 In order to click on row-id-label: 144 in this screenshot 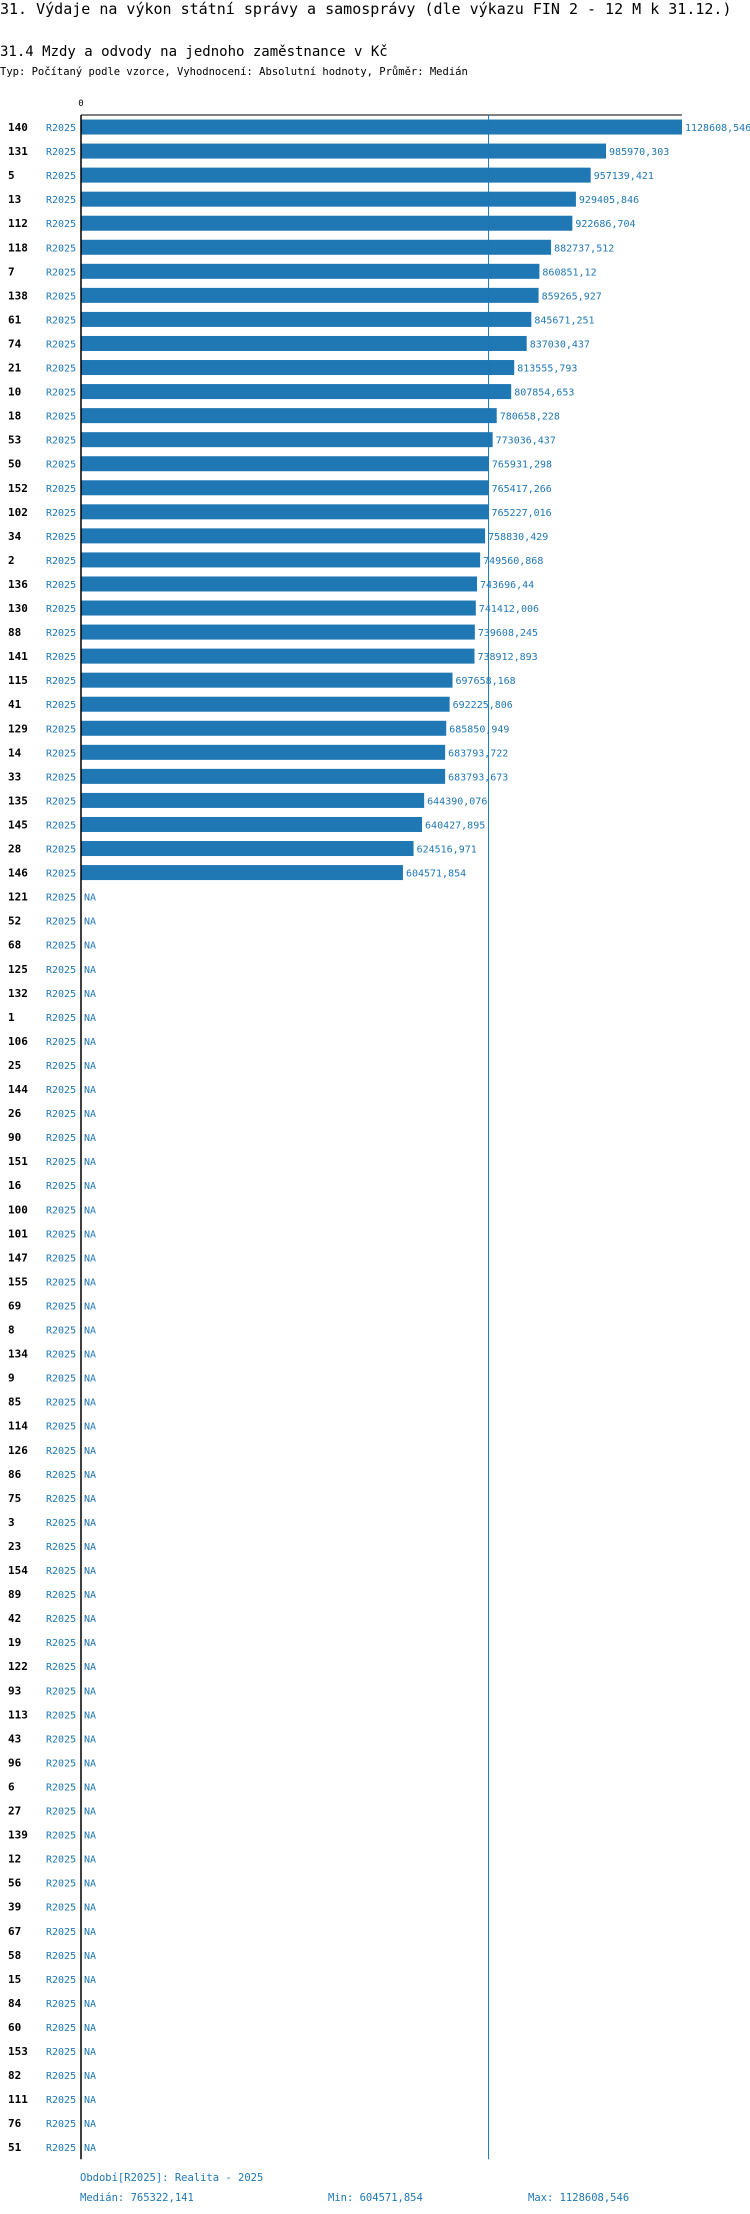, I will do `click(18, 1089)`.